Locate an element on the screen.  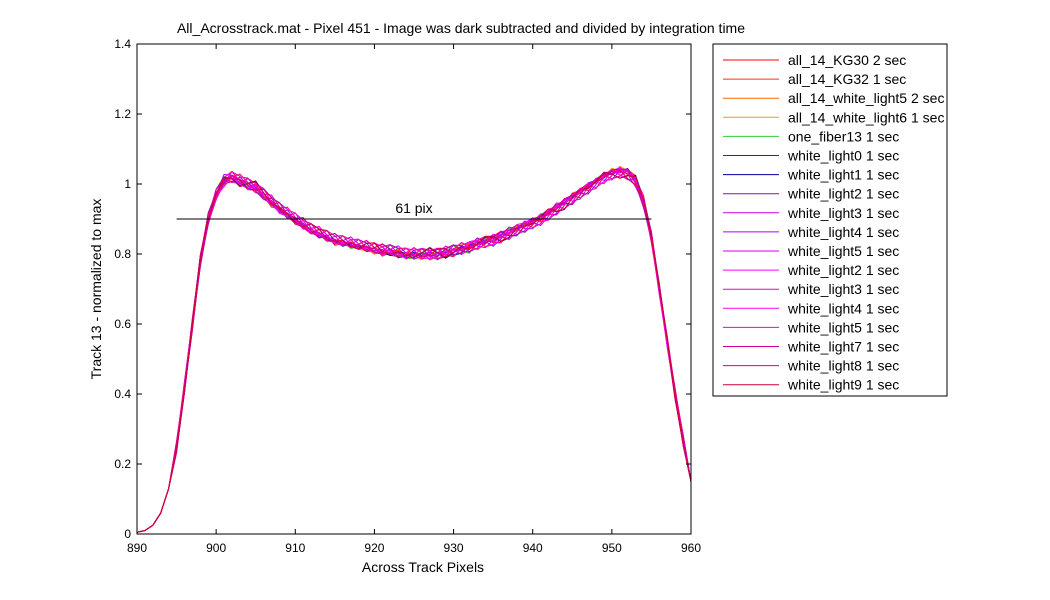
y-tick-label: 0.4 is located at coordinates (122, 394).